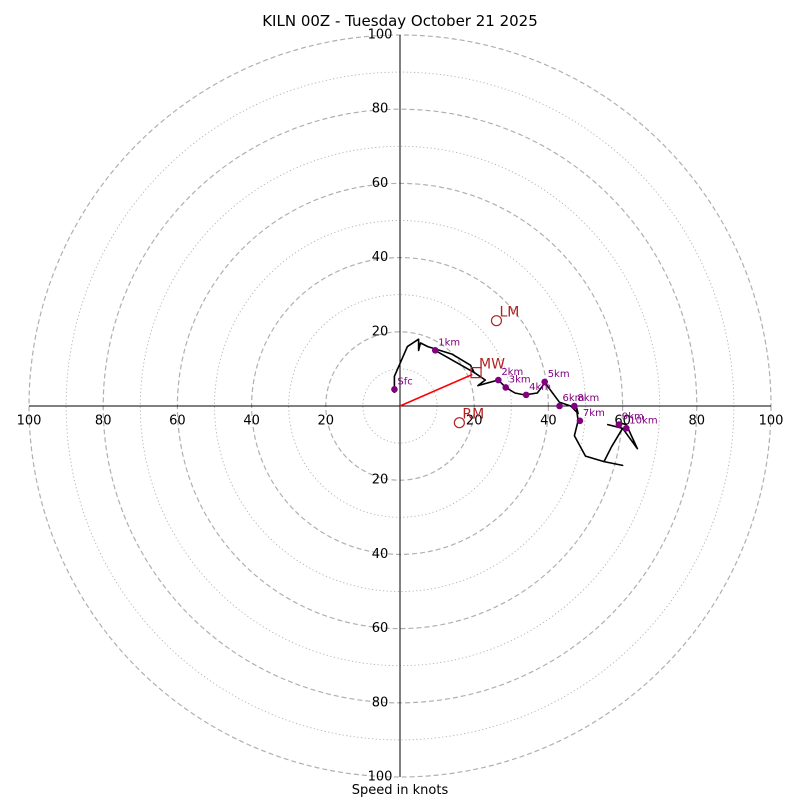 Image resolution: width=800 pixels, height=800 pixels. I want to click on tick-label-left-20: 20, so click(326, 421).